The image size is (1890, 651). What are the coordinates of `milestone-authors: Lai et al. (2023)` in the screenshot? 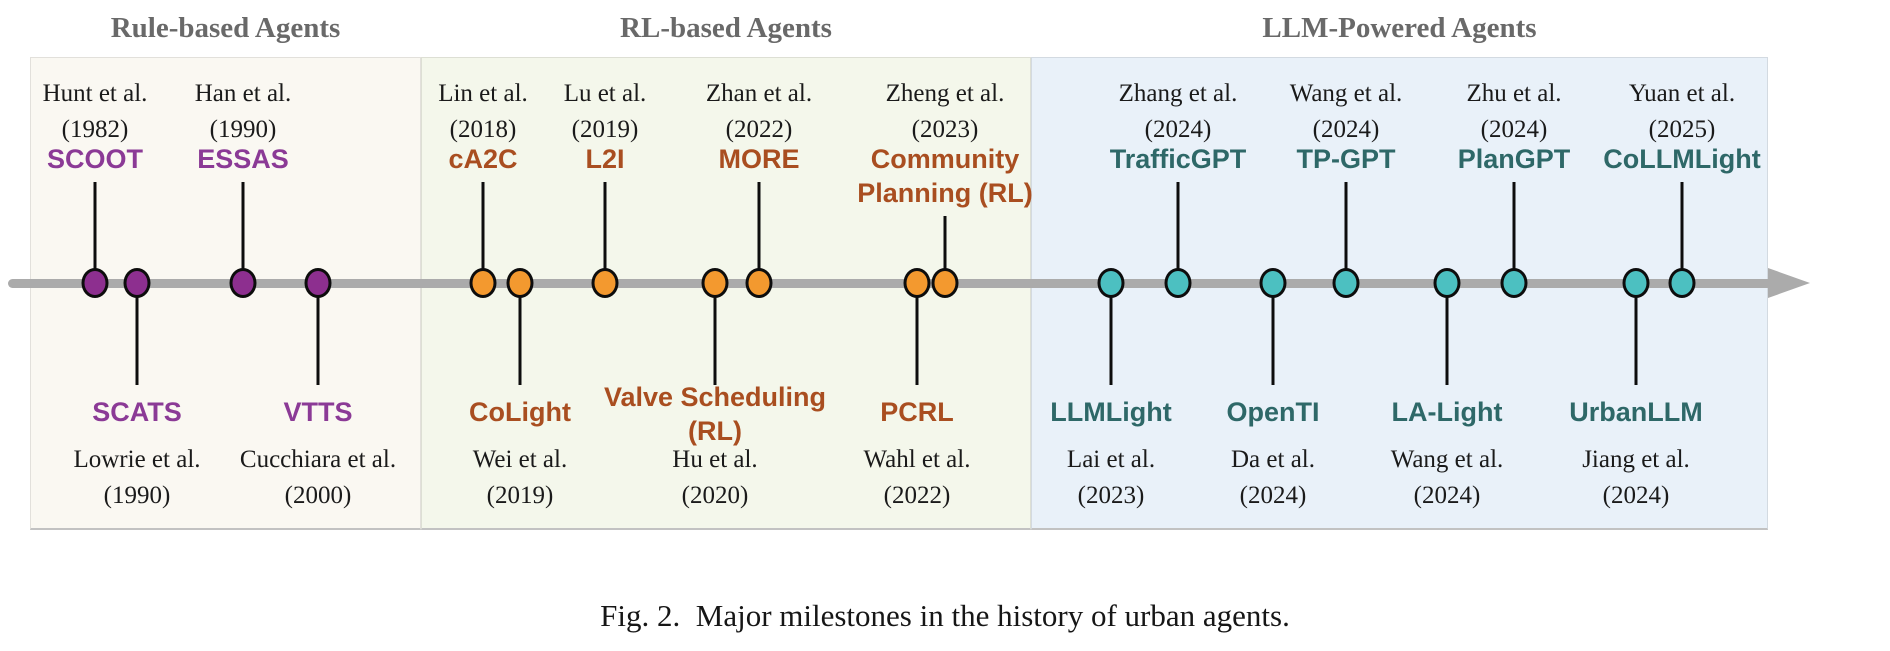 It's located at (1111, 477).